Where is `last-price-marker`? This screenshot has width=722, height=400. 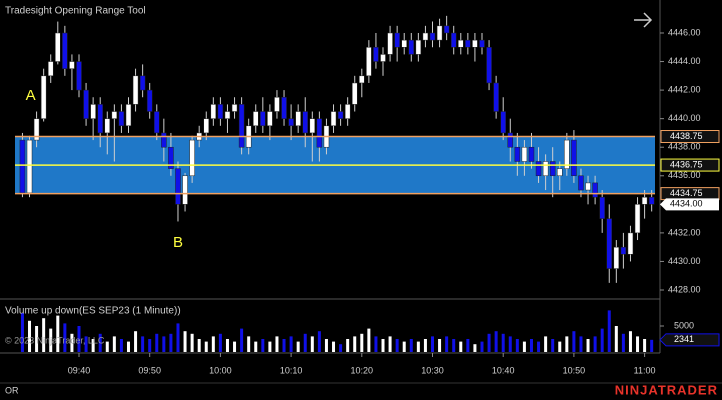 last-price-marker is located at coordinates (689, 204).